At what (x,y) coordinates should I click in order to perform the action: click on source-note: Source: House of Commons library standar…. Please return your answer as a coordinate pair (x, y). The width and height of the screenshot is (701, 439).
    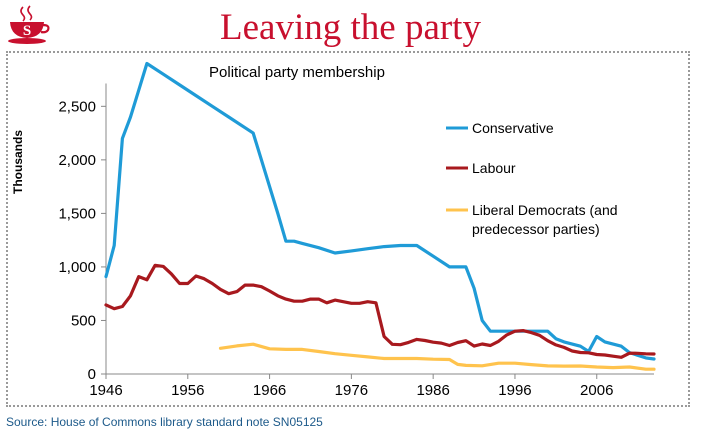
    Looking at the image, I should click on (164, 422).